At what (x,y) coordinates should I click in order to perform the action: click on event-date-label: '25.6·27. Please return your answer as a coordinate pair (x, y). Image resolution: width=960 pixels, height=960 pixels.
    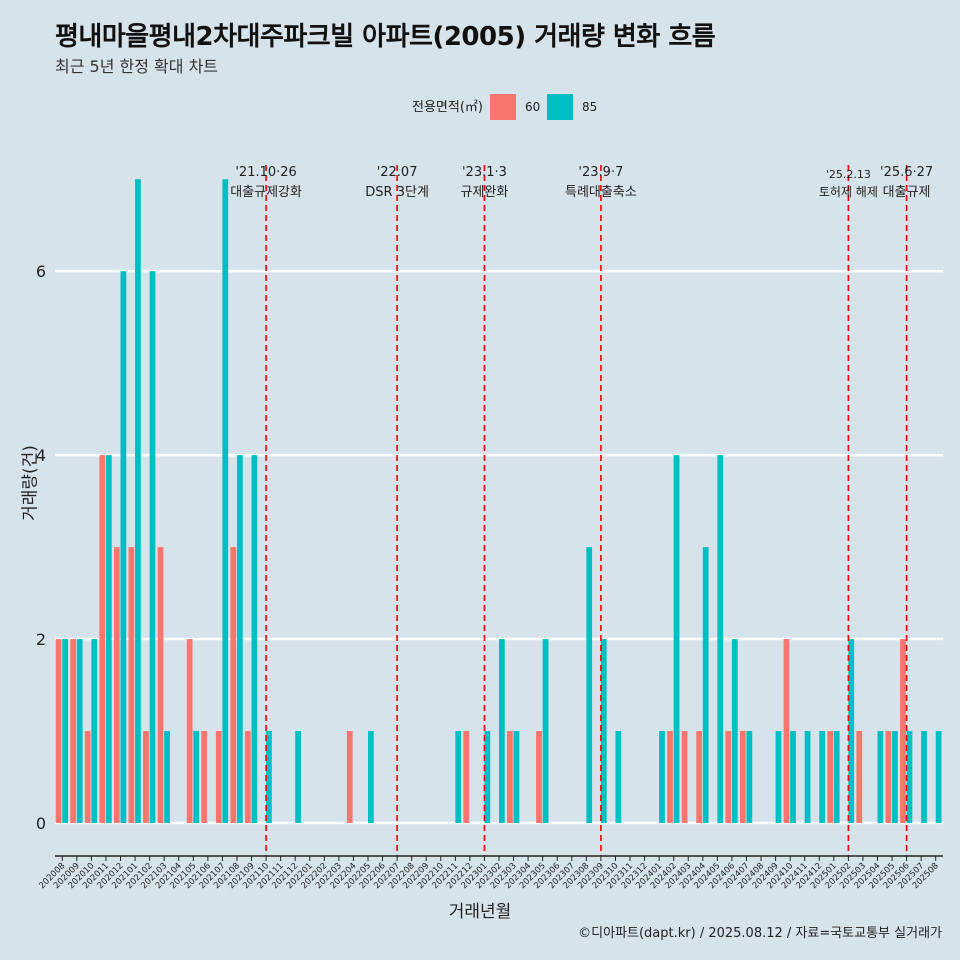
    Looking at the image, I should click on (906, 172).